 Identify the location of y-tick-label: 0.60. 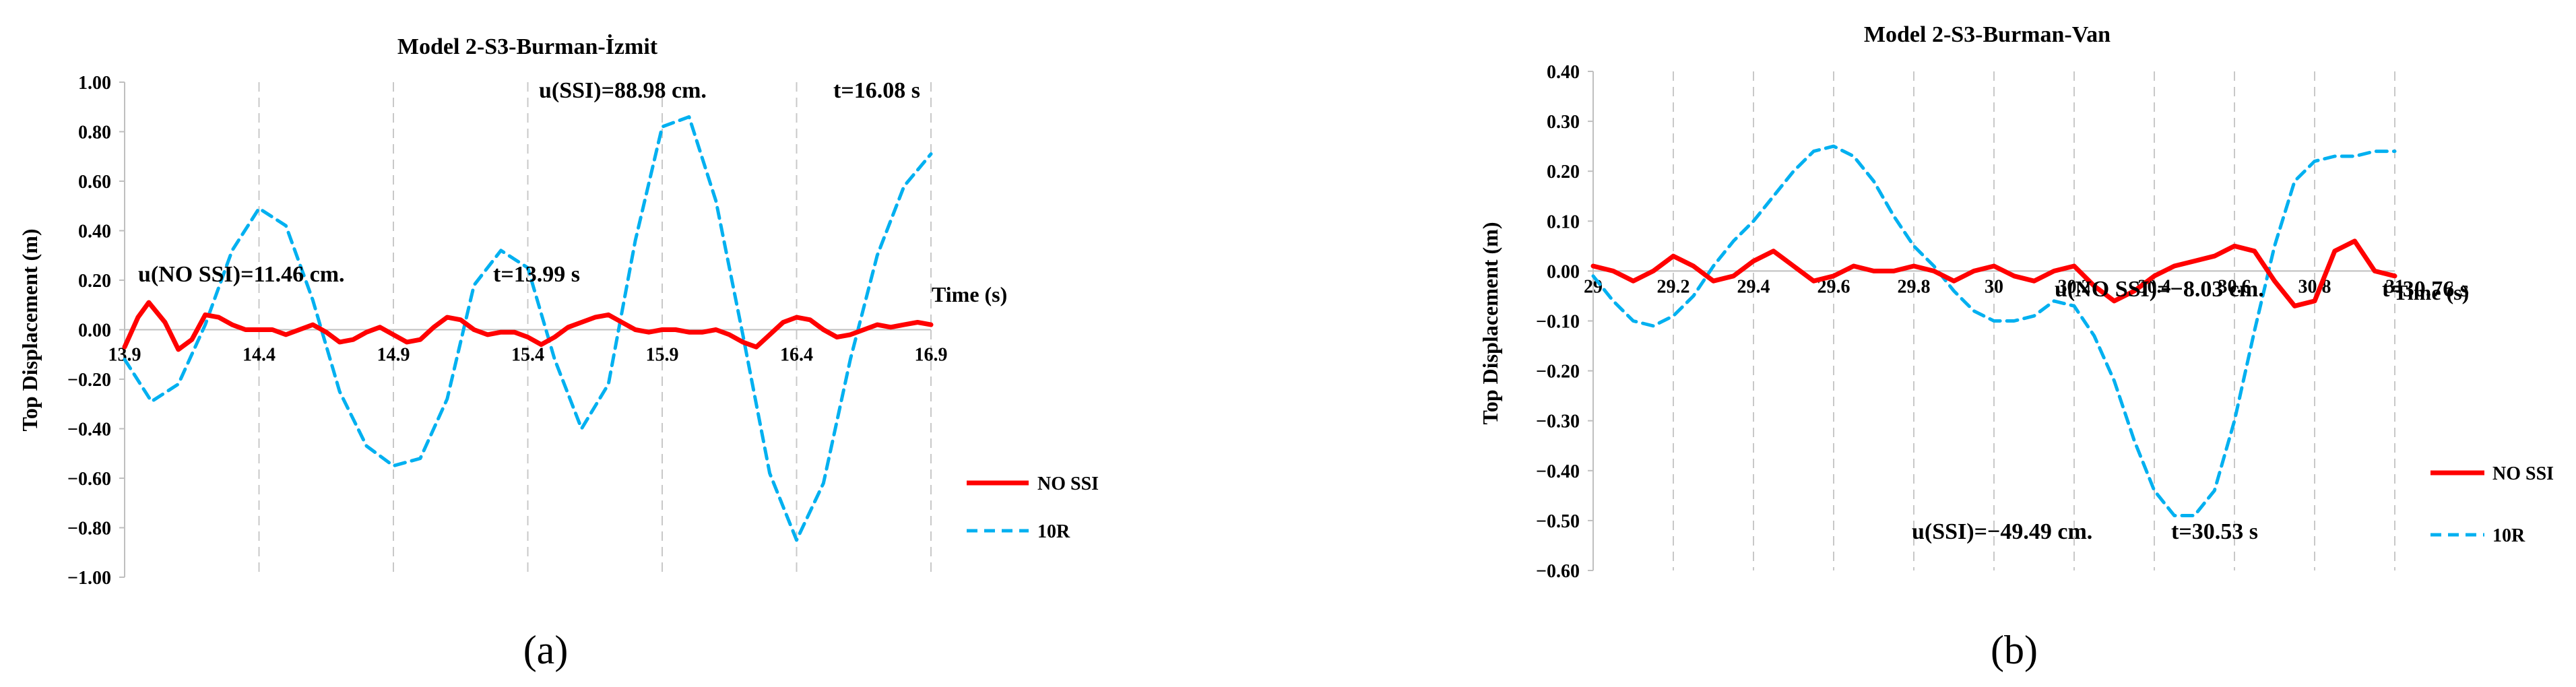
(95, 182).